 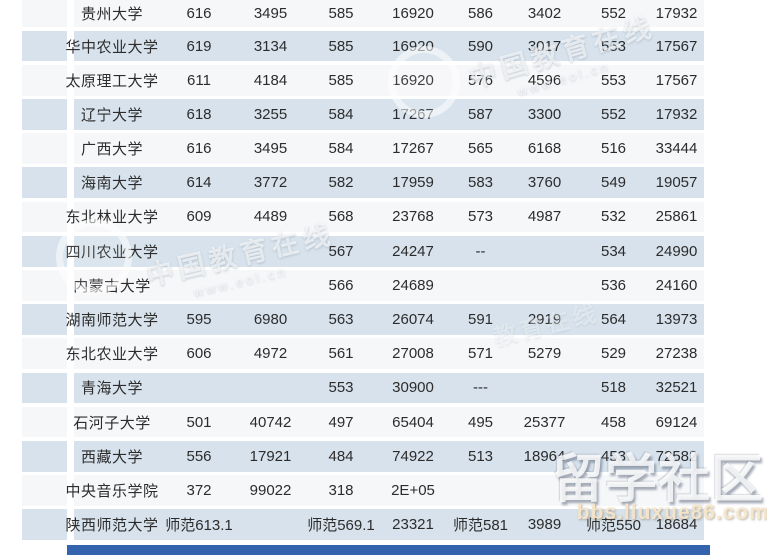 What do you see at coordinates (341, 456) in the screenshot?
I see `score-cell-2: 484` at bounding box center [341, 456].